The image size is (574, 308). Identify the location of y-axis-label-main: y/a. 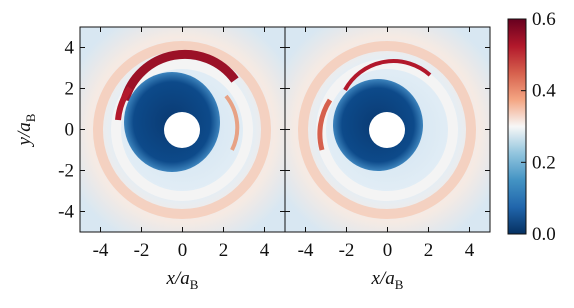
(24, 134).